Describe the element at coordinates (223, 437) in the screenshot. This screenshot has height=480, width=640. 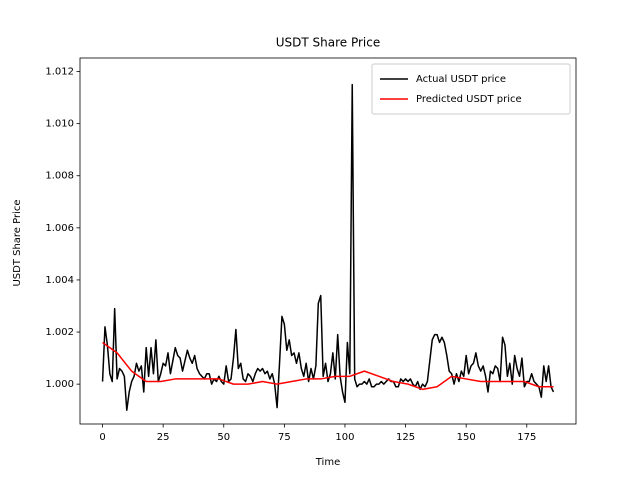
I see `x-tick-label: 50` at that location.